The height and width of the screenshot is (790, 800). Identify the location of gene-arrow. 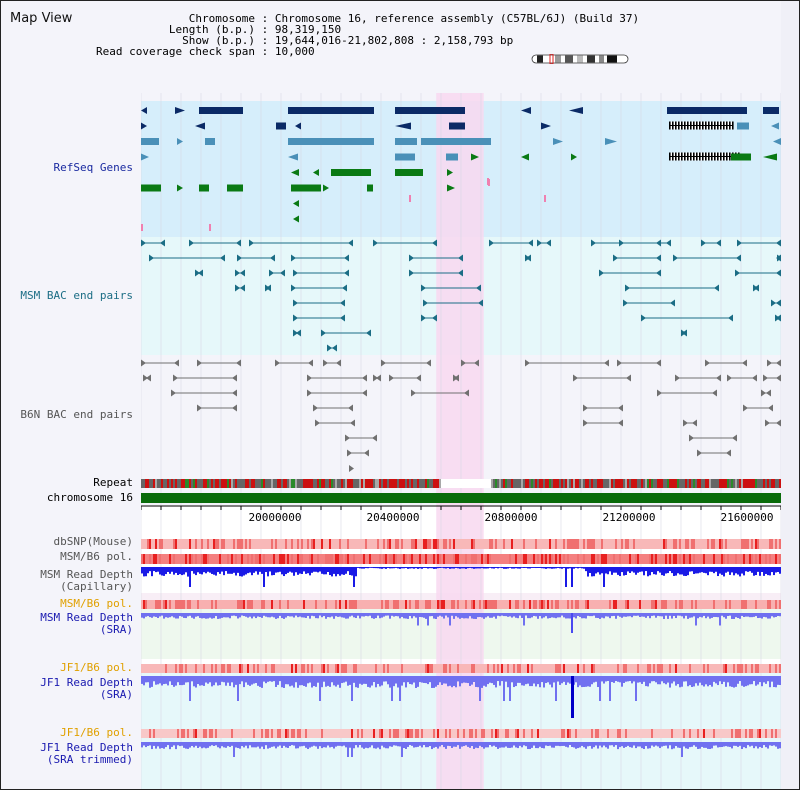
(450, 172).